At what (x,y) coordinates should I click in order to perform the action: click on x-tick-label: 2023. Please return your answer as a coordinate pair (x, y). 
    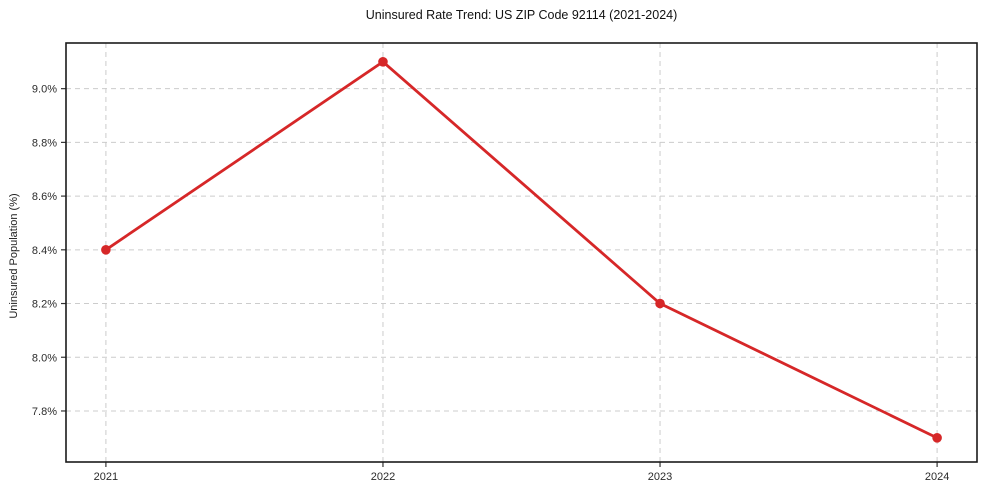
    Looking at the image, I should click on (660, 477).